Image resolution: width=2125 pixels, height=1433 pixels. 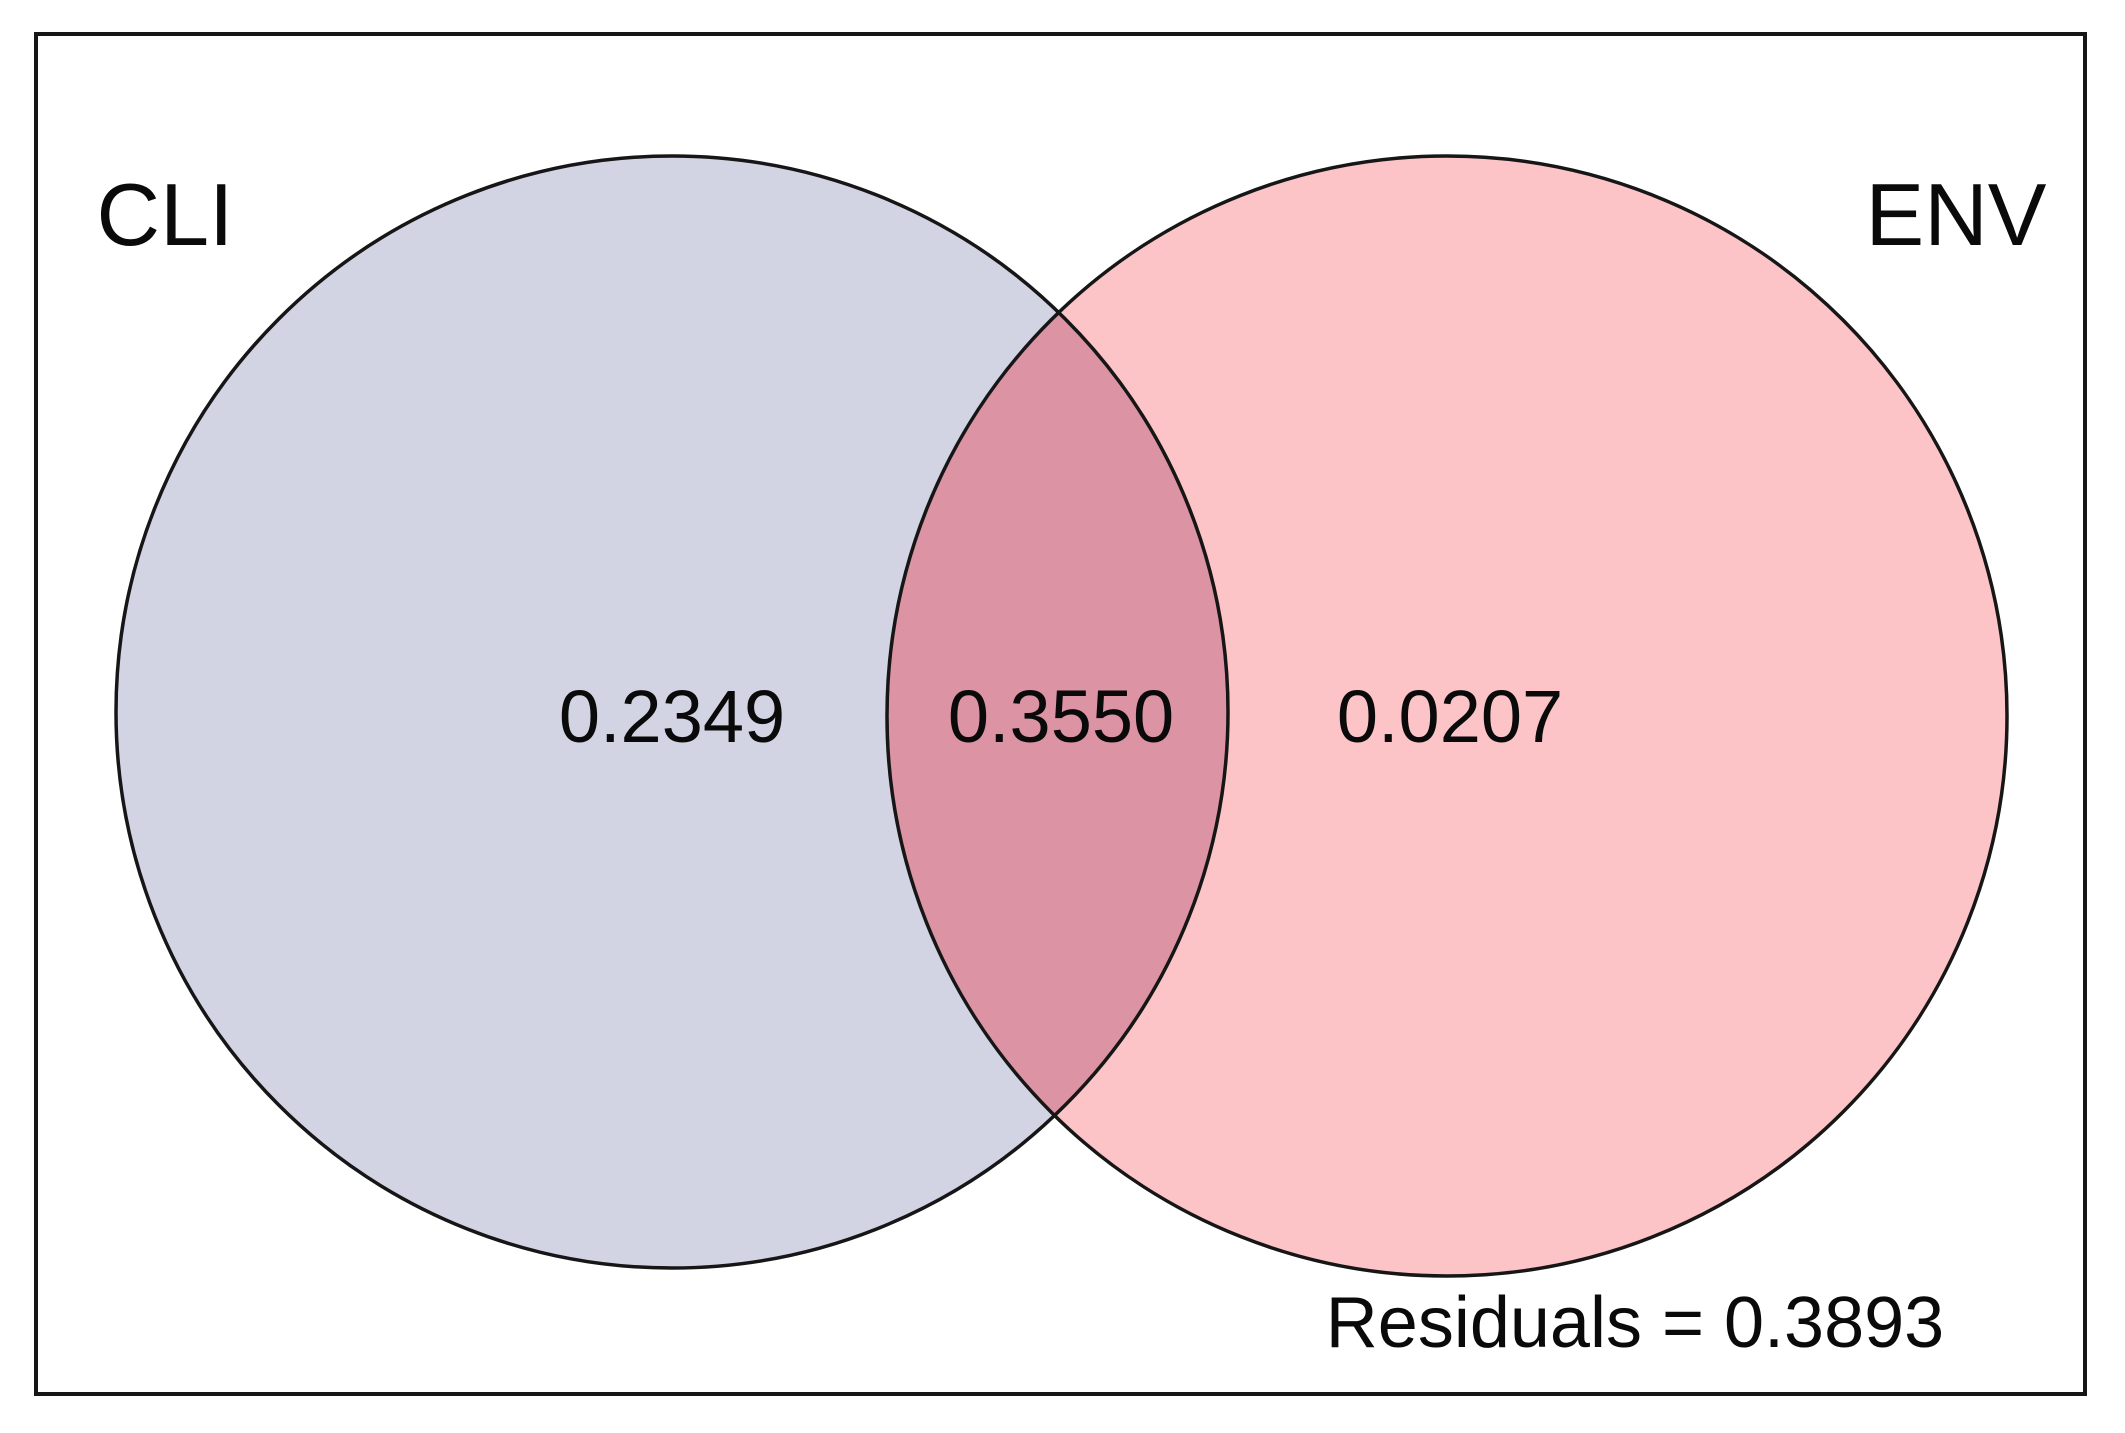 What do you see at coordinates (1956, 214) in the screenshot?
I see `env-set-label: ENV` at bounding box center [1956, 214].